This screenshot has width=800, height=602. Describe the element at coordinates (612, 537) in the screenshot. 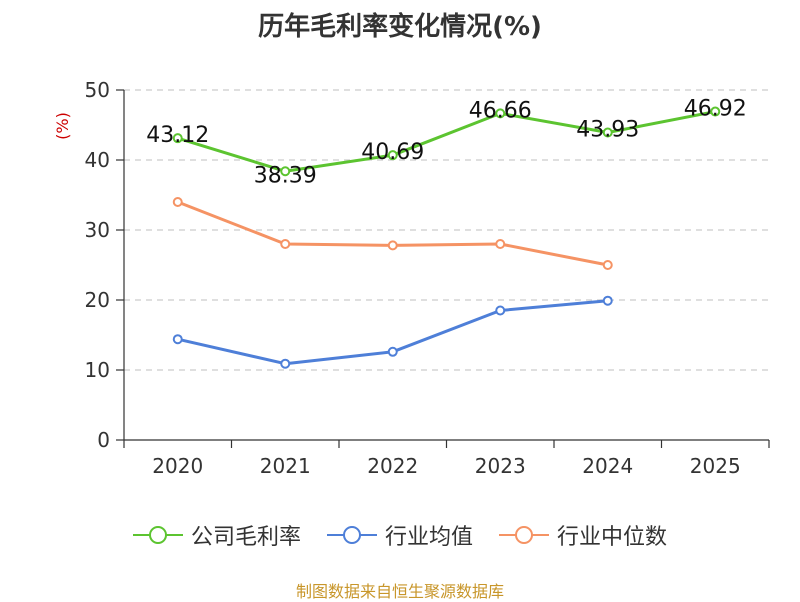

I see `legend-label-industry-median: 行业中位数` at that location.